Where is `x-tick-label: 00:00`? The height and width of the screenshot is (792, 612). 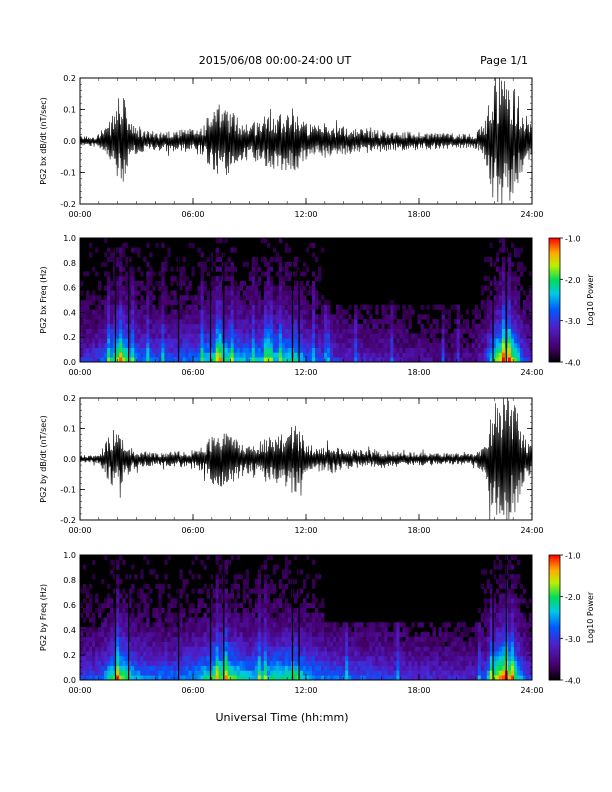 x-tick-label: 00:00 is located at coordinates (79, 530).